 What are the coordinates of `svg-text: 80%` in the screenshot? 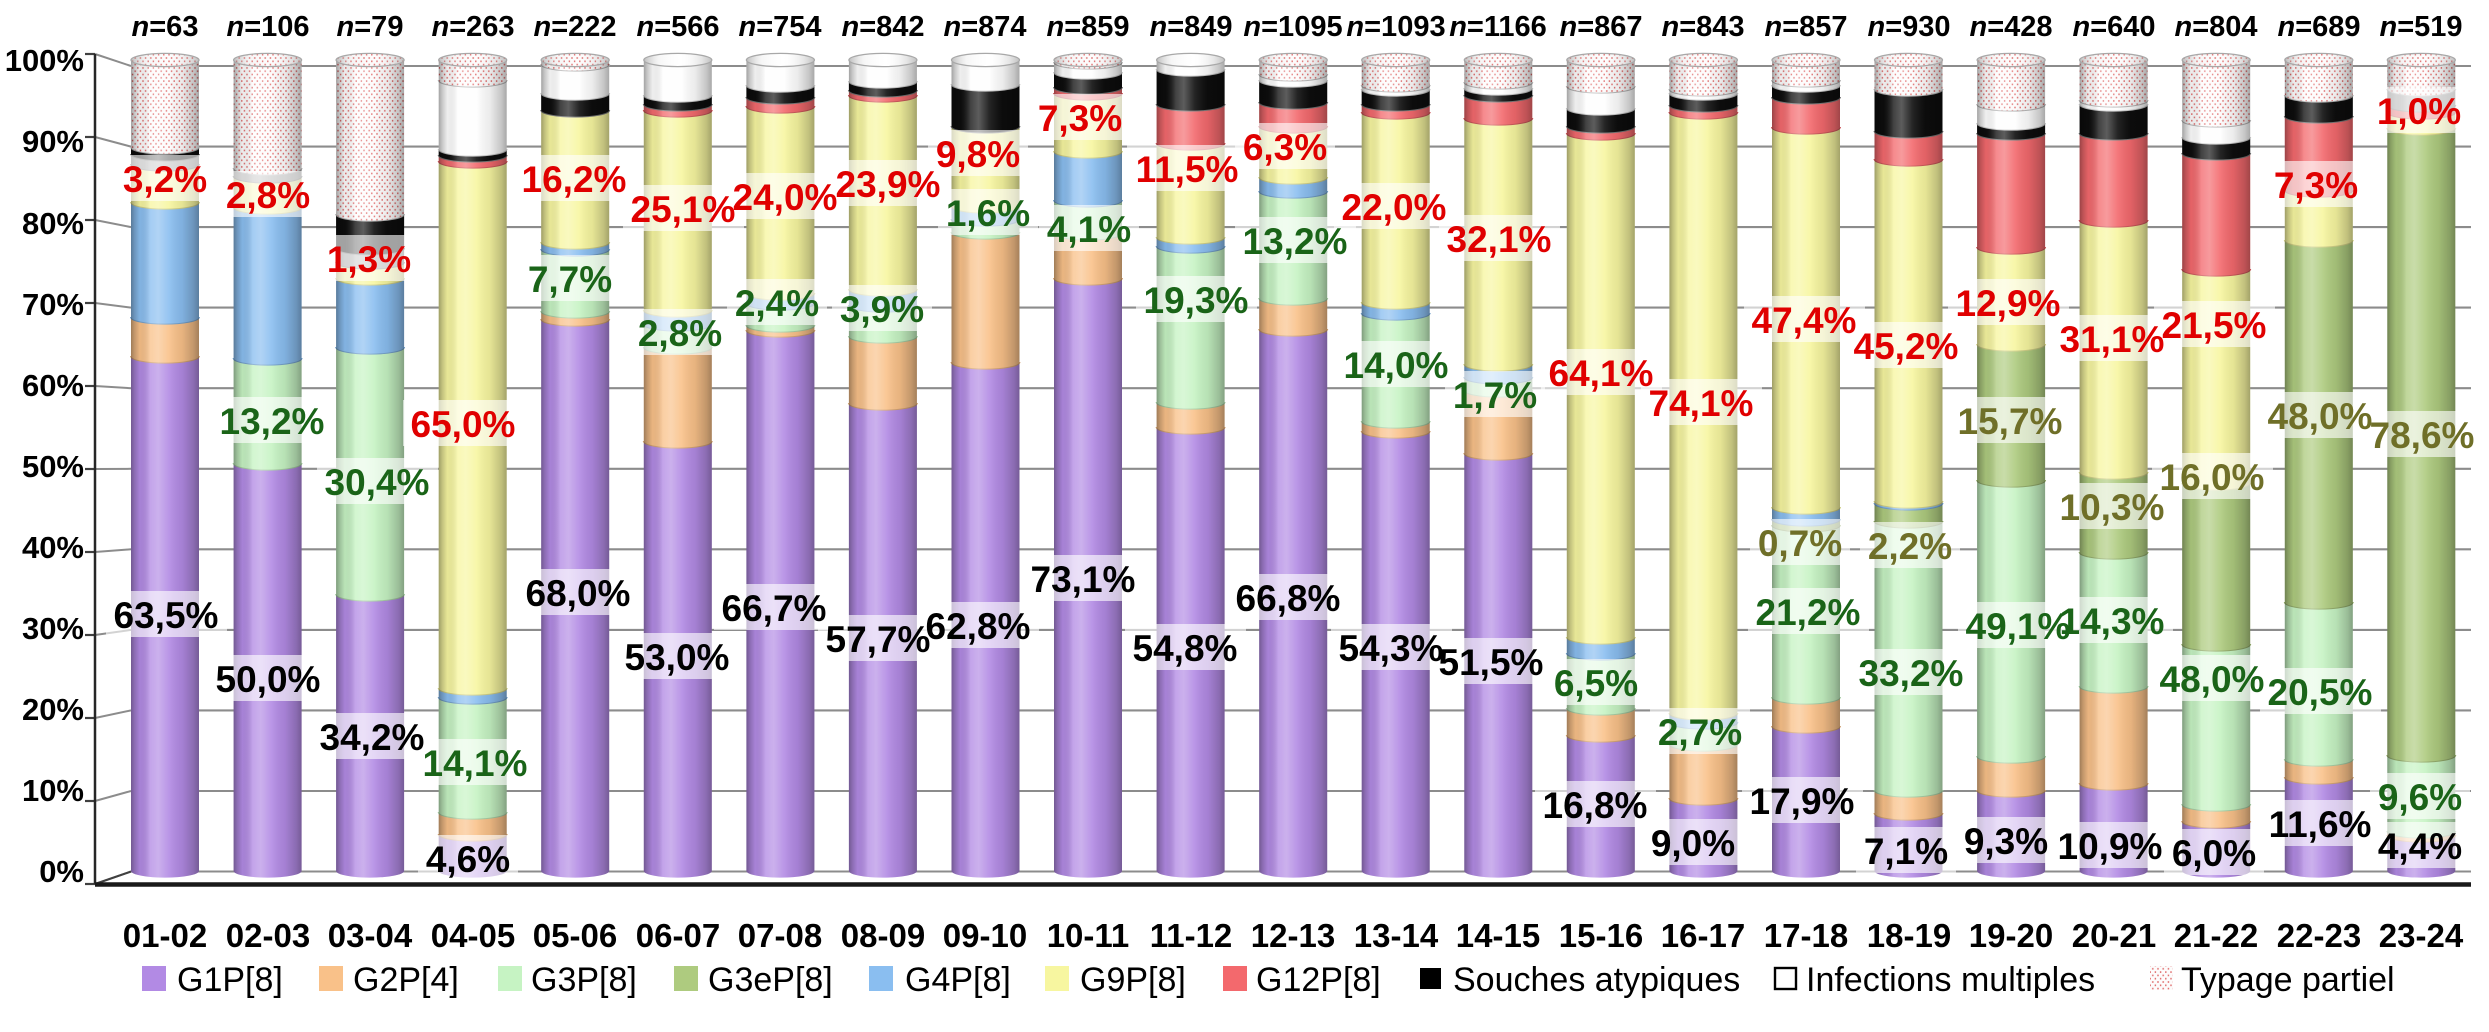 It's located at (53, 223).